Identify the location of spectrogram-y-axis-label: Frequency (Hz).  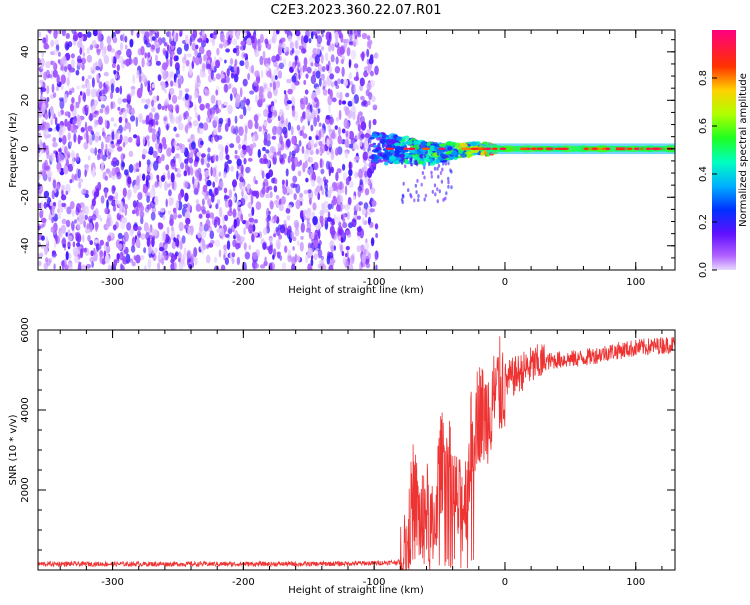
(13, 150).